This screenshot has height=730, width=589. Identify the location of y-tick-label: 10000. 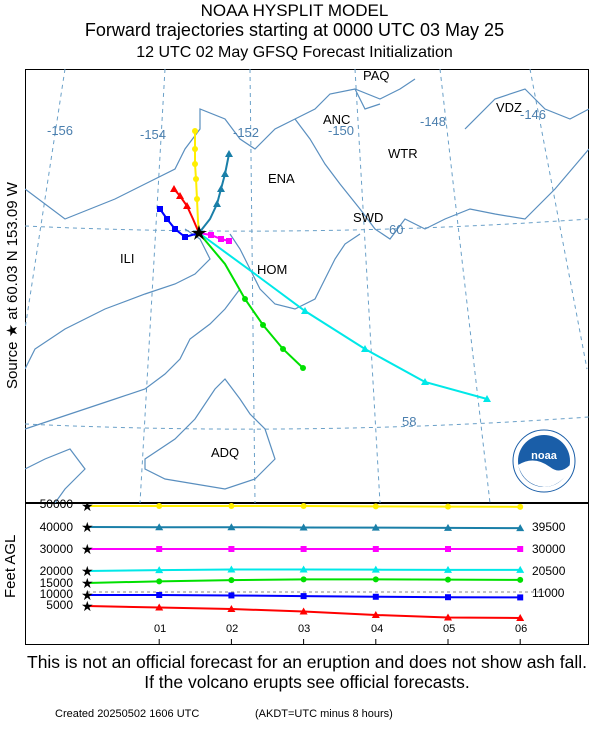
(56, 594).